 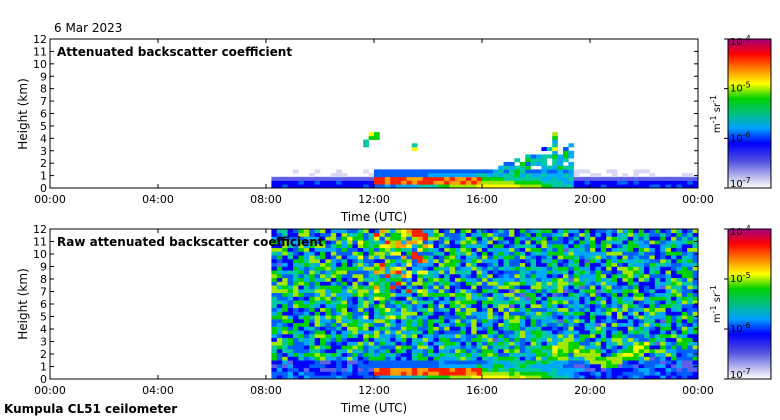 What do you see at coordinates (737, 302) in the screenshot?
I see `colorbar-ticks: 10-410-510-610-7` at bounding box center [737, 302].